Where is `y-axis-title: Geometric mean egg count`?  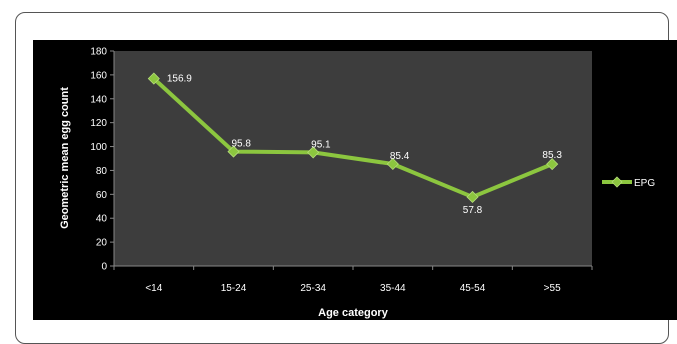 y-axis-title: Geometric mean egg count is located at coordinates (65, 158).